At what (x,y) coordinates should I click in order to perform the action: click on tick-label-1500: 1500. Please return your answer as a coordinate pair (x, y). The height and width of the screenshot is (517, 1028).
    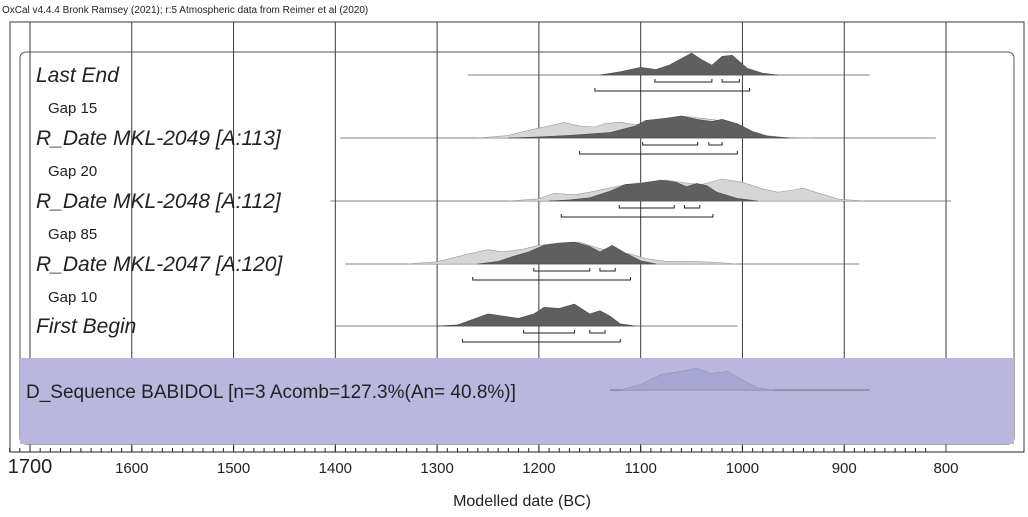
    Looking at the image, I should click on (233, 468).